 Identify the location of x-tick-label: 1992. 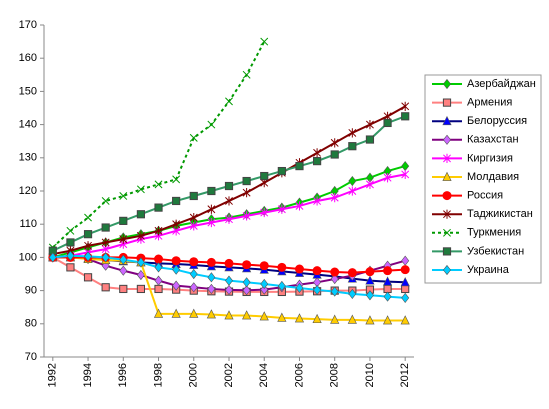
(53, 375).